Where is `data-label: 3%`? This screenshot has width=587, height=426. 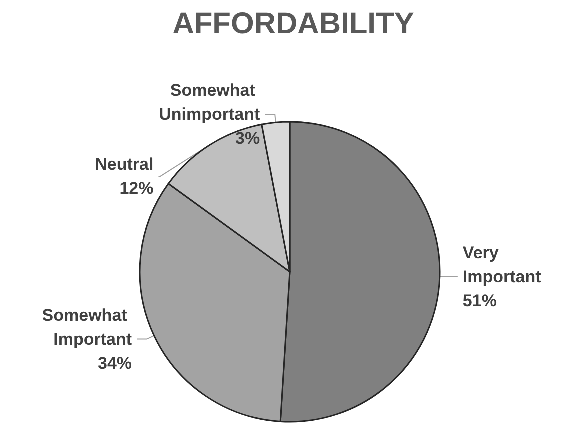
data-label: 3% is located at coordinates (248, 138).